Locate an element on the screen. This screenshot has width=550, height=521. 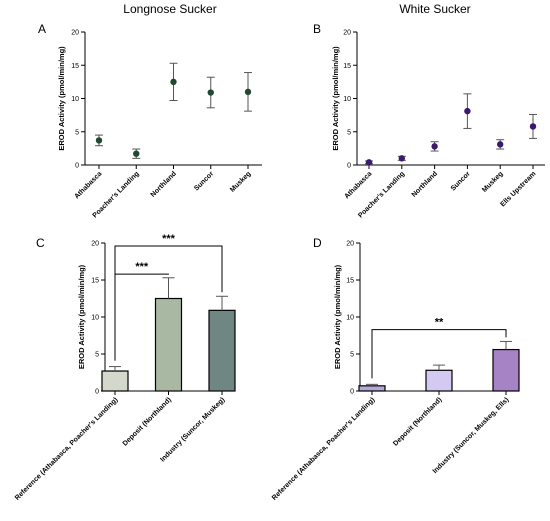
panel-b-point-muskeg is located at coordinates (500, 144).